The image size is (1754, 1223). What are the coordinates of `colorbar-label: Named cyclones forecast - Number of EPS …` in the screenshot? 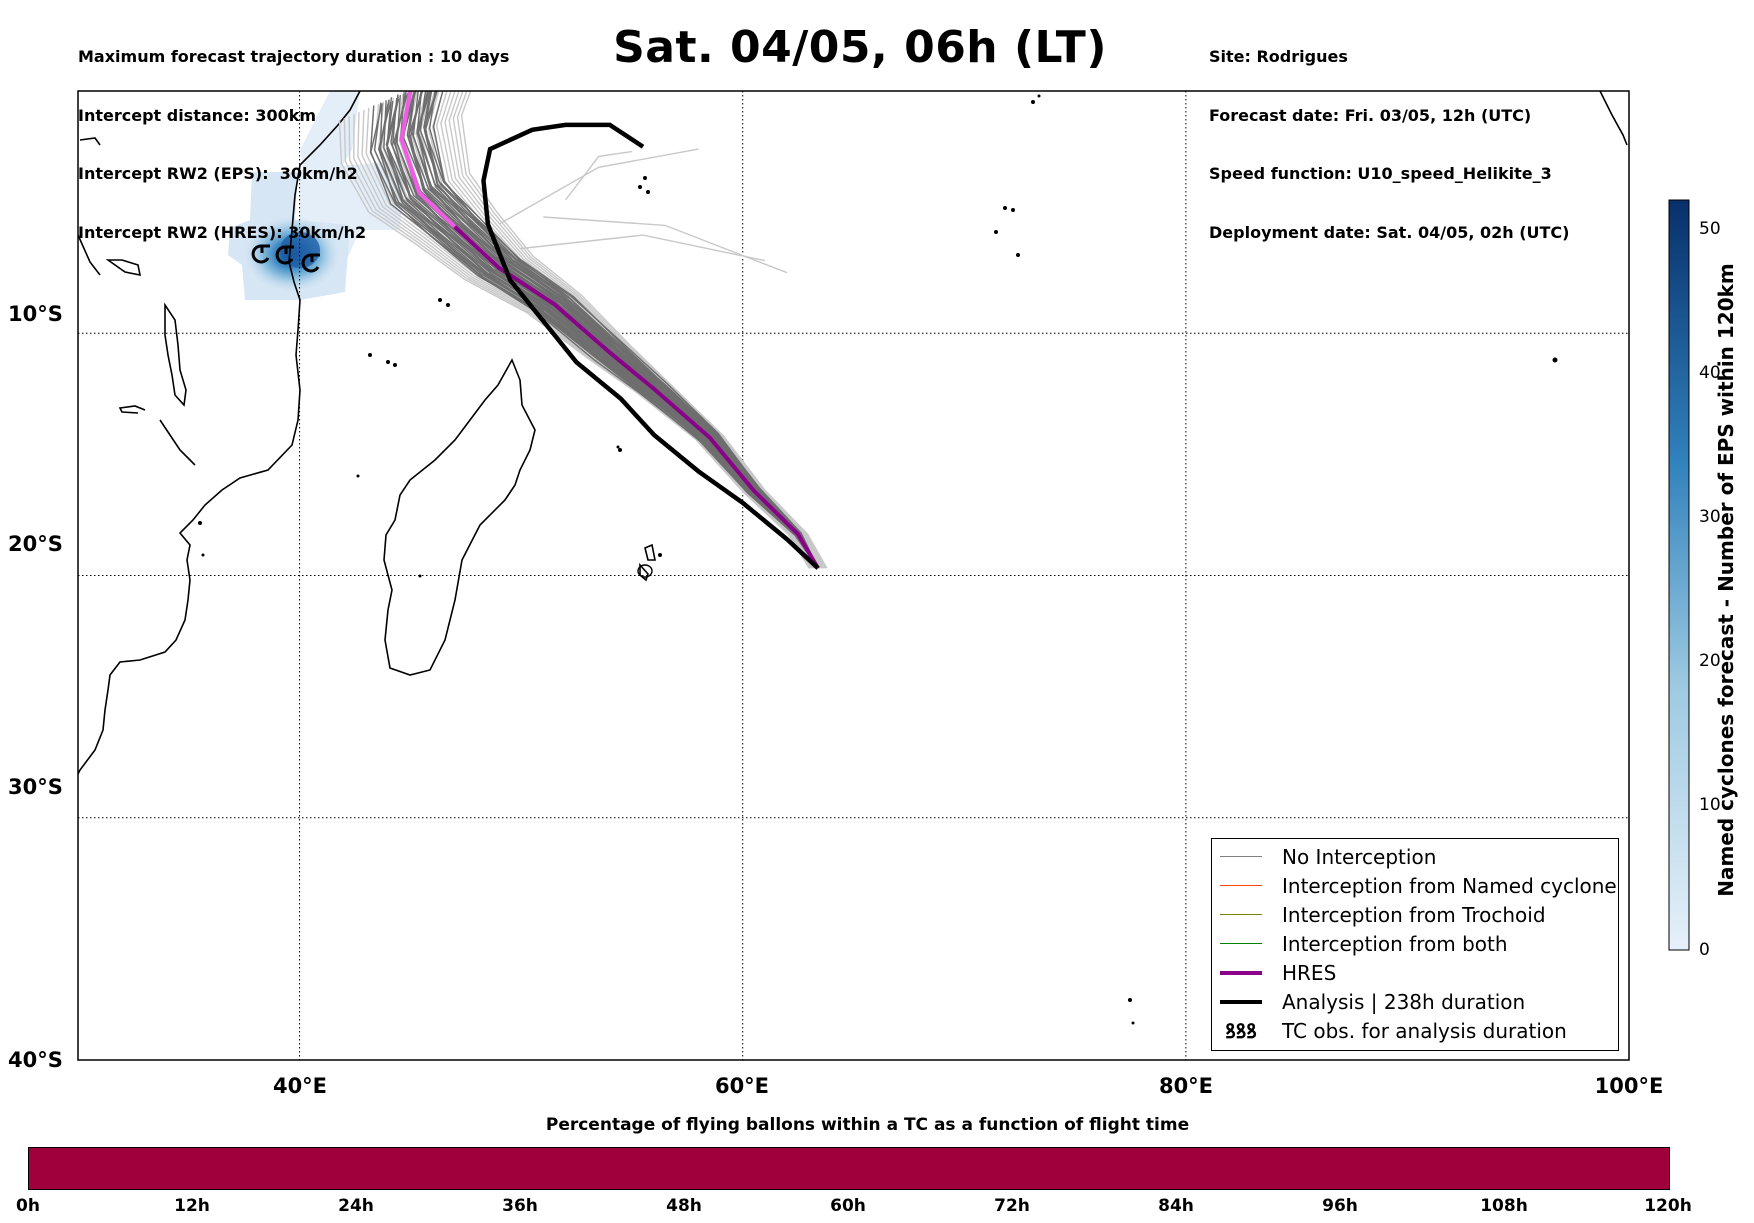 It's located at (1726, 580).